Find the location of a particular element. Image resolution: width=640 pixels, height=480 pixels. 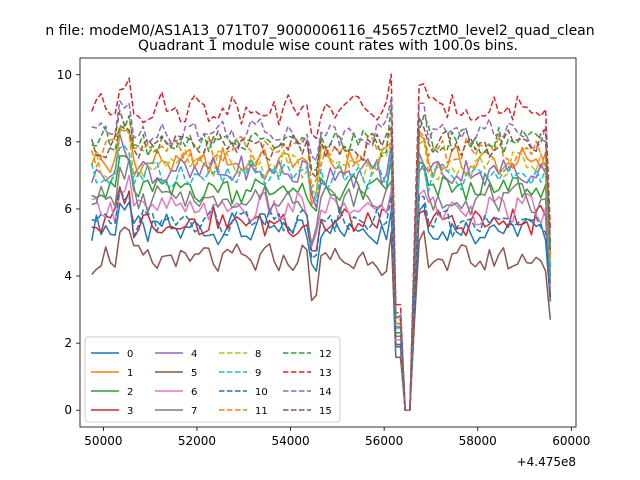

legend-label-10: 10 is located at coordinates (261, 392).